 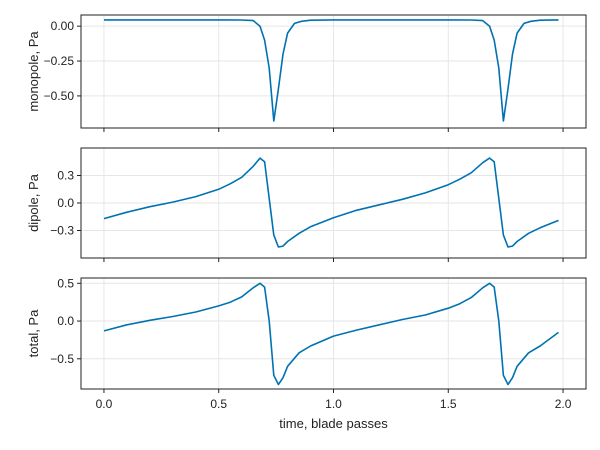 I want to click on x-axis-label: time, blade passes, so click(x=333, y=423).